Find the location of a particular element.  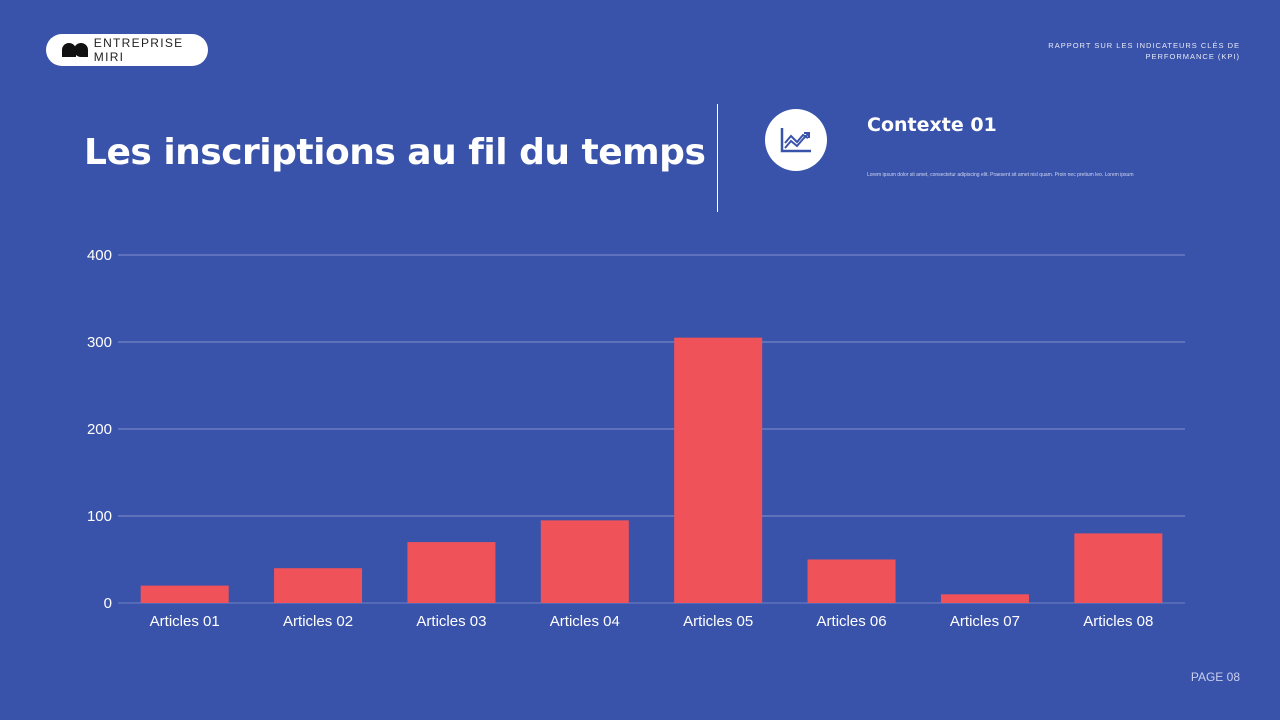

y-tick-label: 300 is located at coordinates (99, 342).